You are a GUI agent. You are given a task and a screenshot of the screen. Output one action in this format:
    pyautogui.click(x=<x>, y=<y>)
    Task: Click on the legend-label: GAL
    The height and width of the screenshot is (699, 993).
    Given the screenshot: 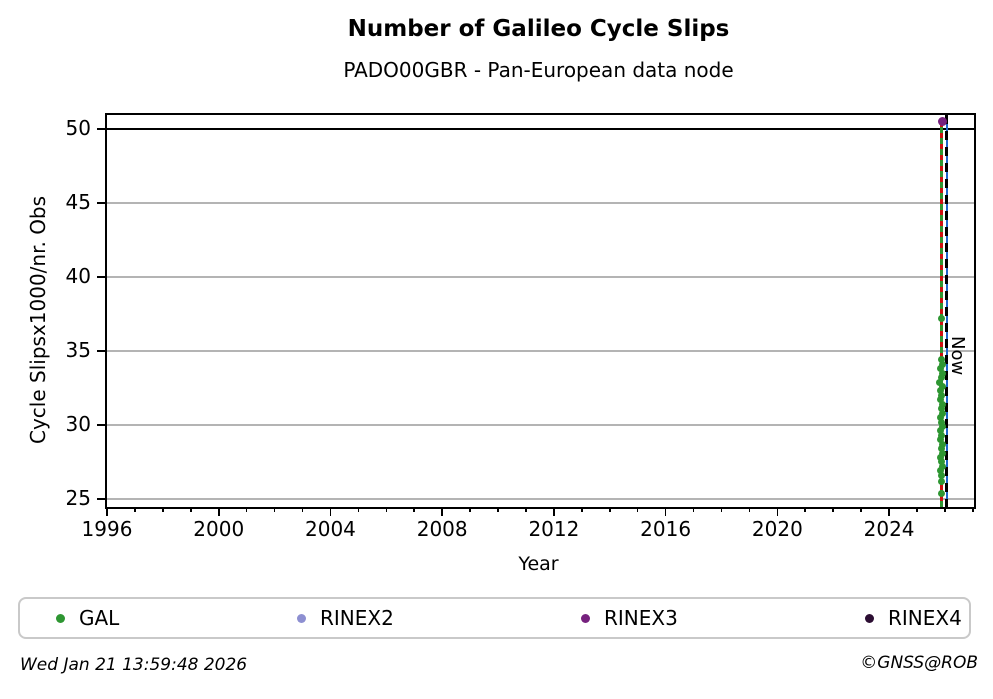 What is the action you would take?
    pyautogui.click(x=99, y=618)
    